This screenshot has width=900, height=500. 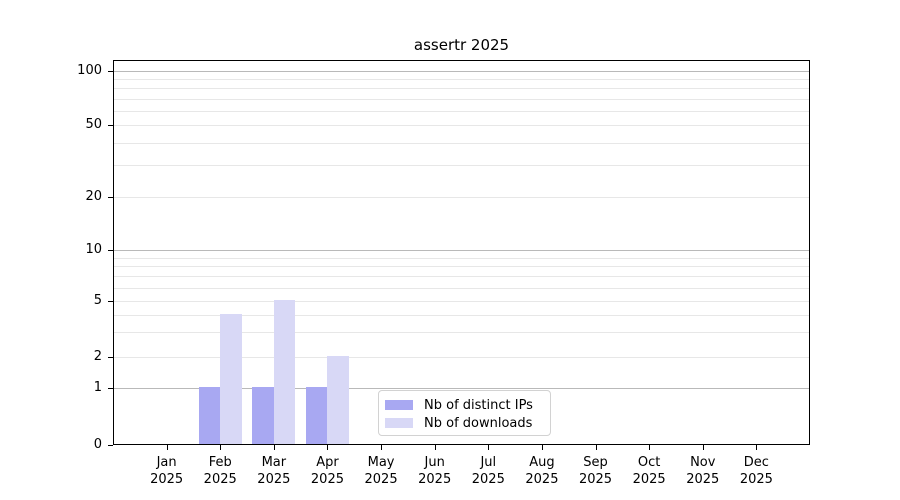 I want to click on y-tick-label: 1, so click(x=97, y=387).